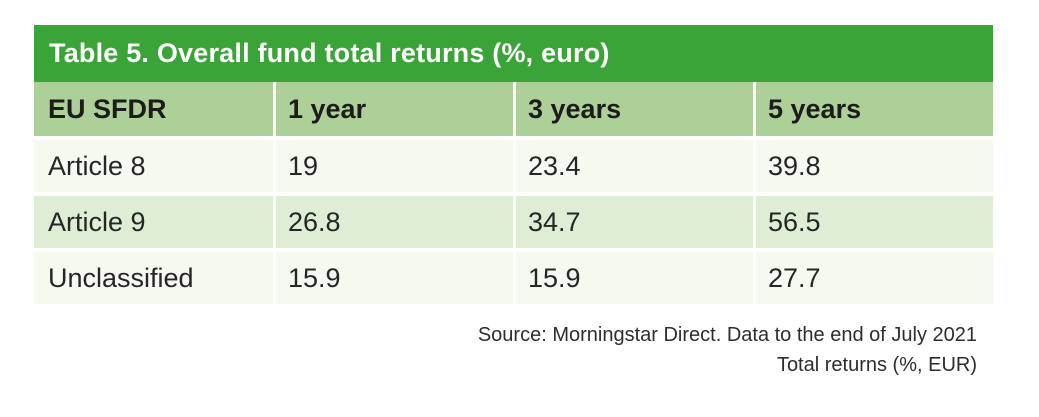 This screenshot has width=1039, height=417. Describe the element at coordinates (153, 278) in the screenshot. I see `row-label: Unclassified` at that location.